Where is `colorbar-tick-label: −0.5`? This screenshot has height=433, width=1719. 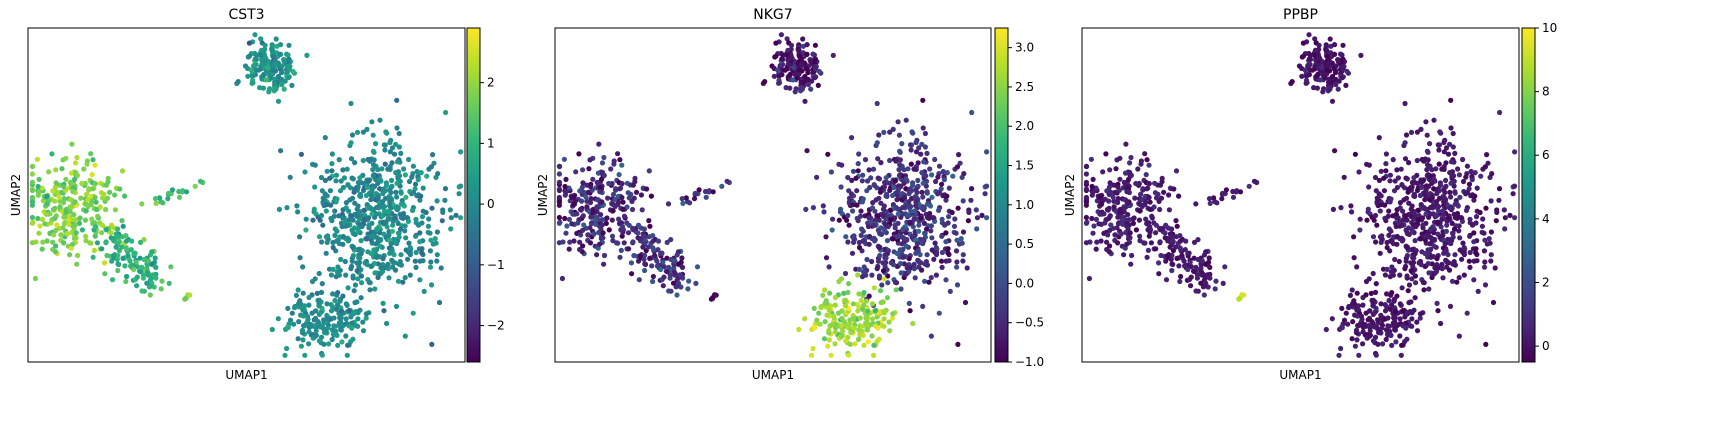
colorbar-tick-label: −0.5 is located at coordinates (1029, 323).